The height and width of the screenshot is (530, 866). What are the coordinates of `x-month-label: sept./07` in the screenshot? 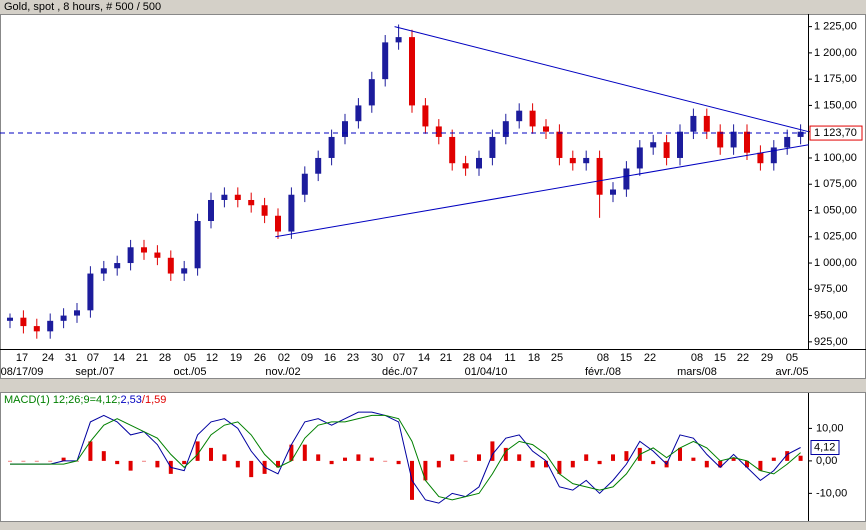 It's located at (94, 372).